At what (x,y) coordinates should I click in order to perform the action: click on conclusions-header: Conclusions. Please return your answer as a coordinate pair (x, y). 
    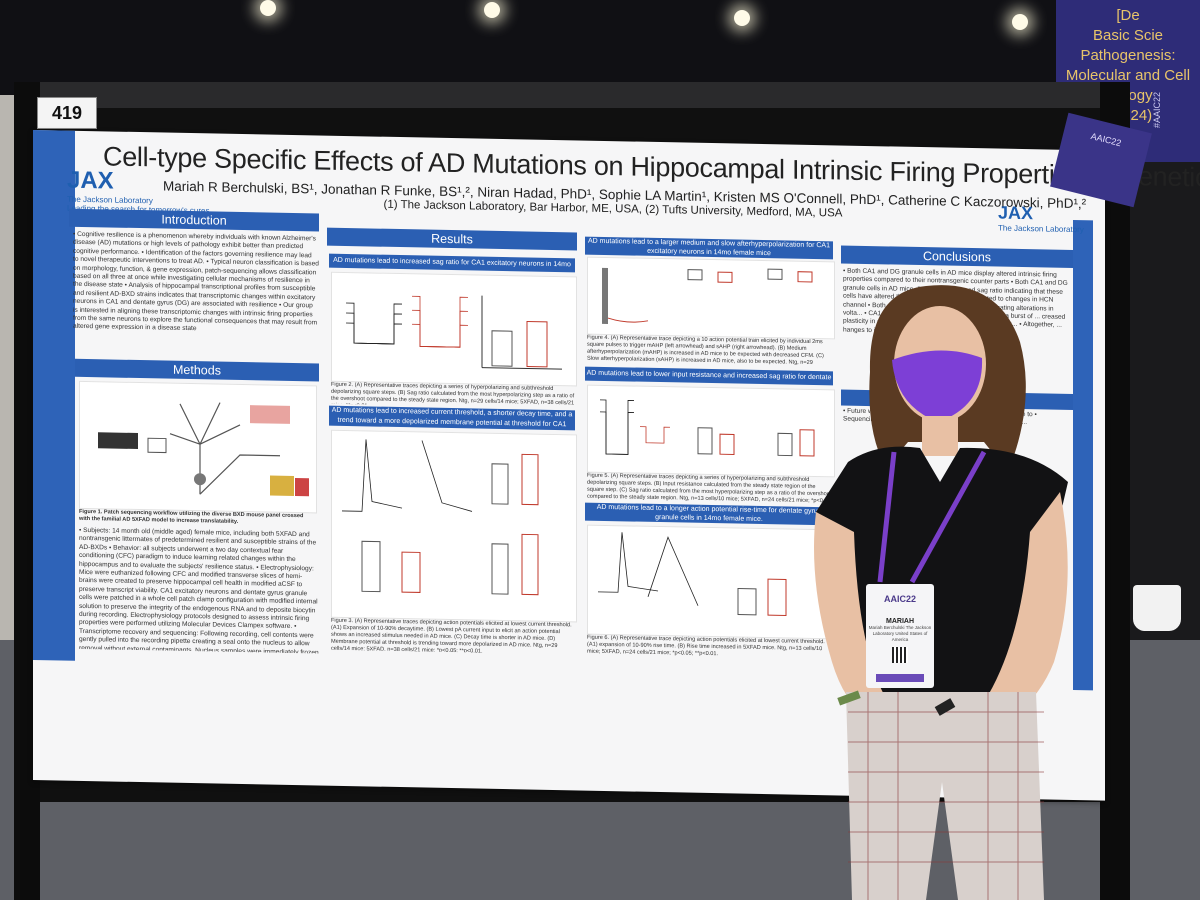
    Looking at the image, I should click on (957, 256).